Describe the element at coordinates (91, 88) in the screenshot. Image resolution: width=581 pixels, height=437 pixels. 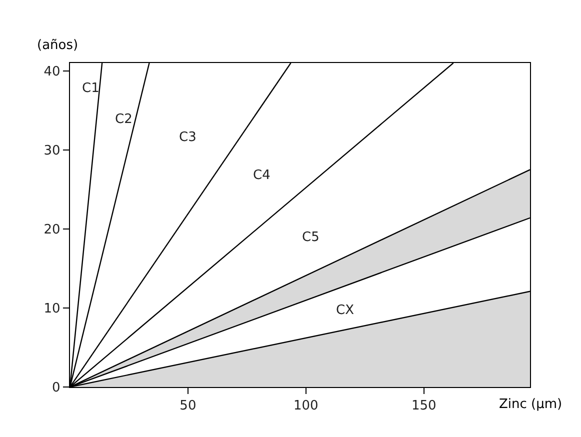
I see `annotation: C1` at that location.